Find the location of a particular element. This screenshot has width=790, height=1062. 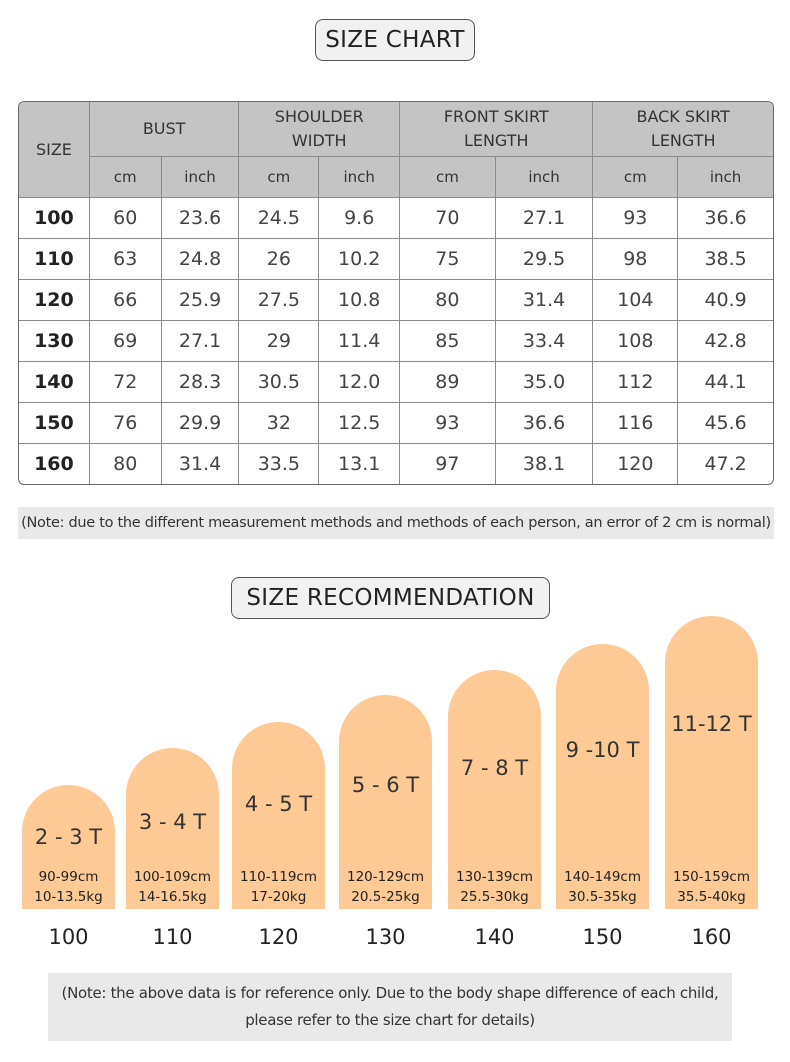

shoulder-width-header: SHOULDER WIDTH is located at coordinates (320, 129).